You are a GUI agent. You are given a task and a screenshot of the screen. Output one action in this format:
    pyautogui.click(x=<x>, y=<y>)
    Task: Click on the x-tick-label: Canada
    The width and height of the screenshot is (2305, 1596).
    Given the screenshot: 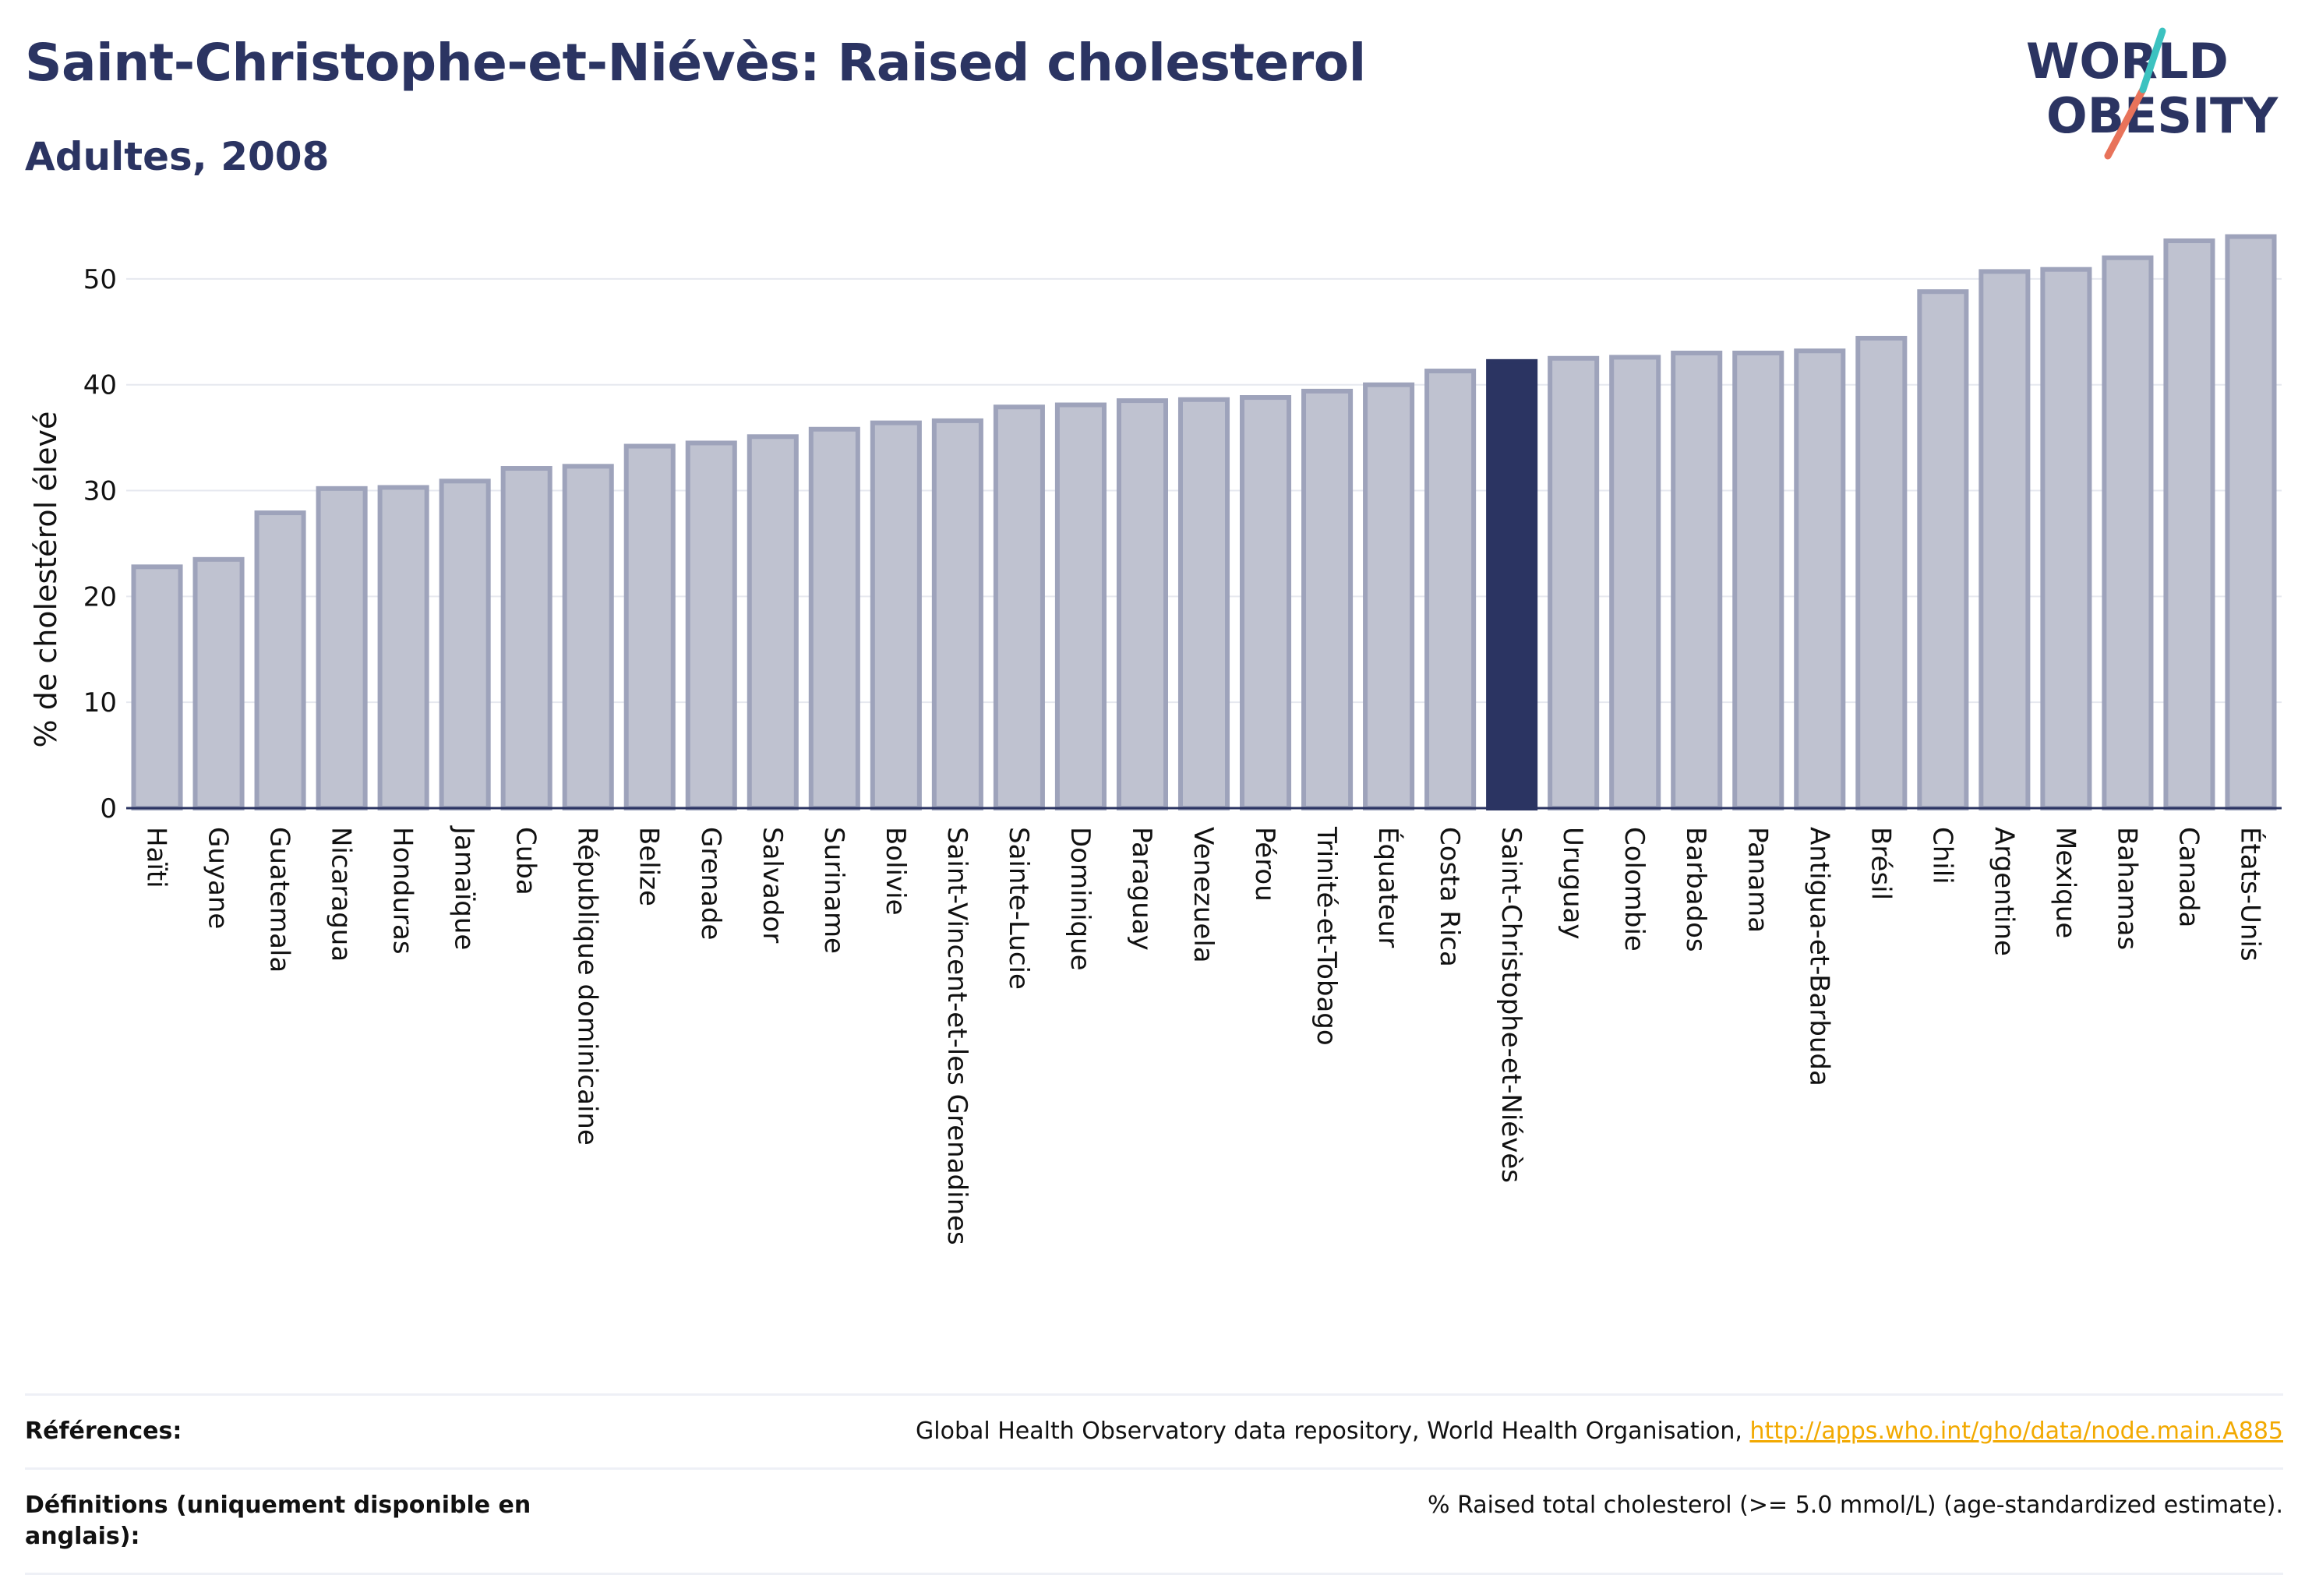 What is the action you would take?
    pyautogui.click(x=2188, y=877)
    